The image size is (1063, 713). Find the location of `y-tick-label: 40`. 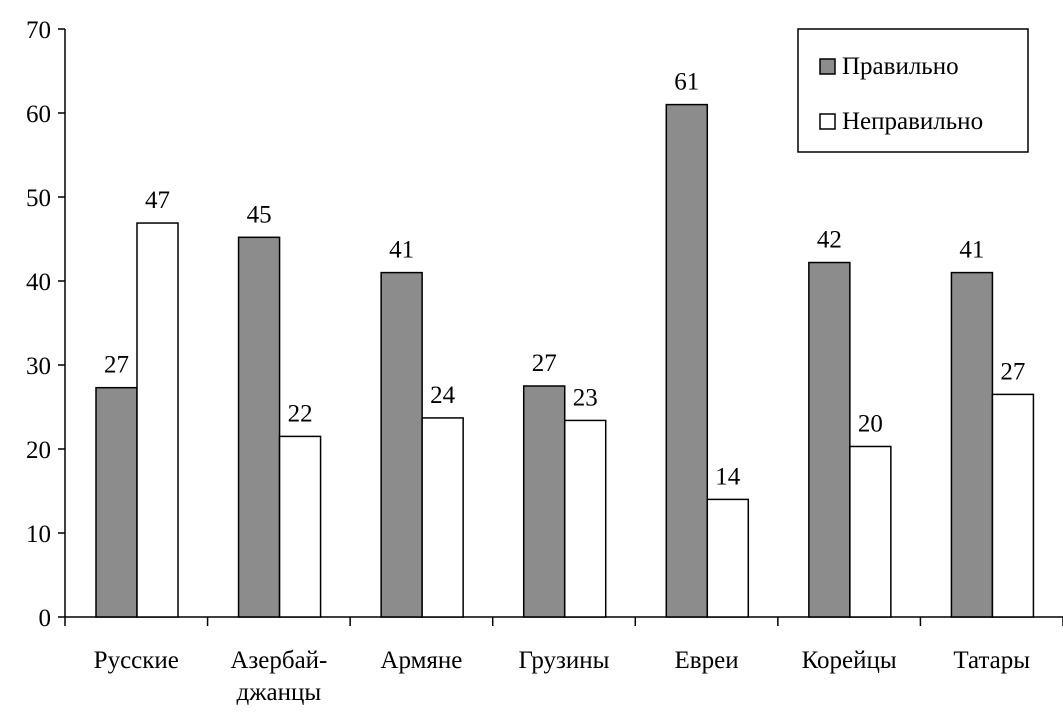

y-tick-label: 40 is located at coordinates (38, 282).